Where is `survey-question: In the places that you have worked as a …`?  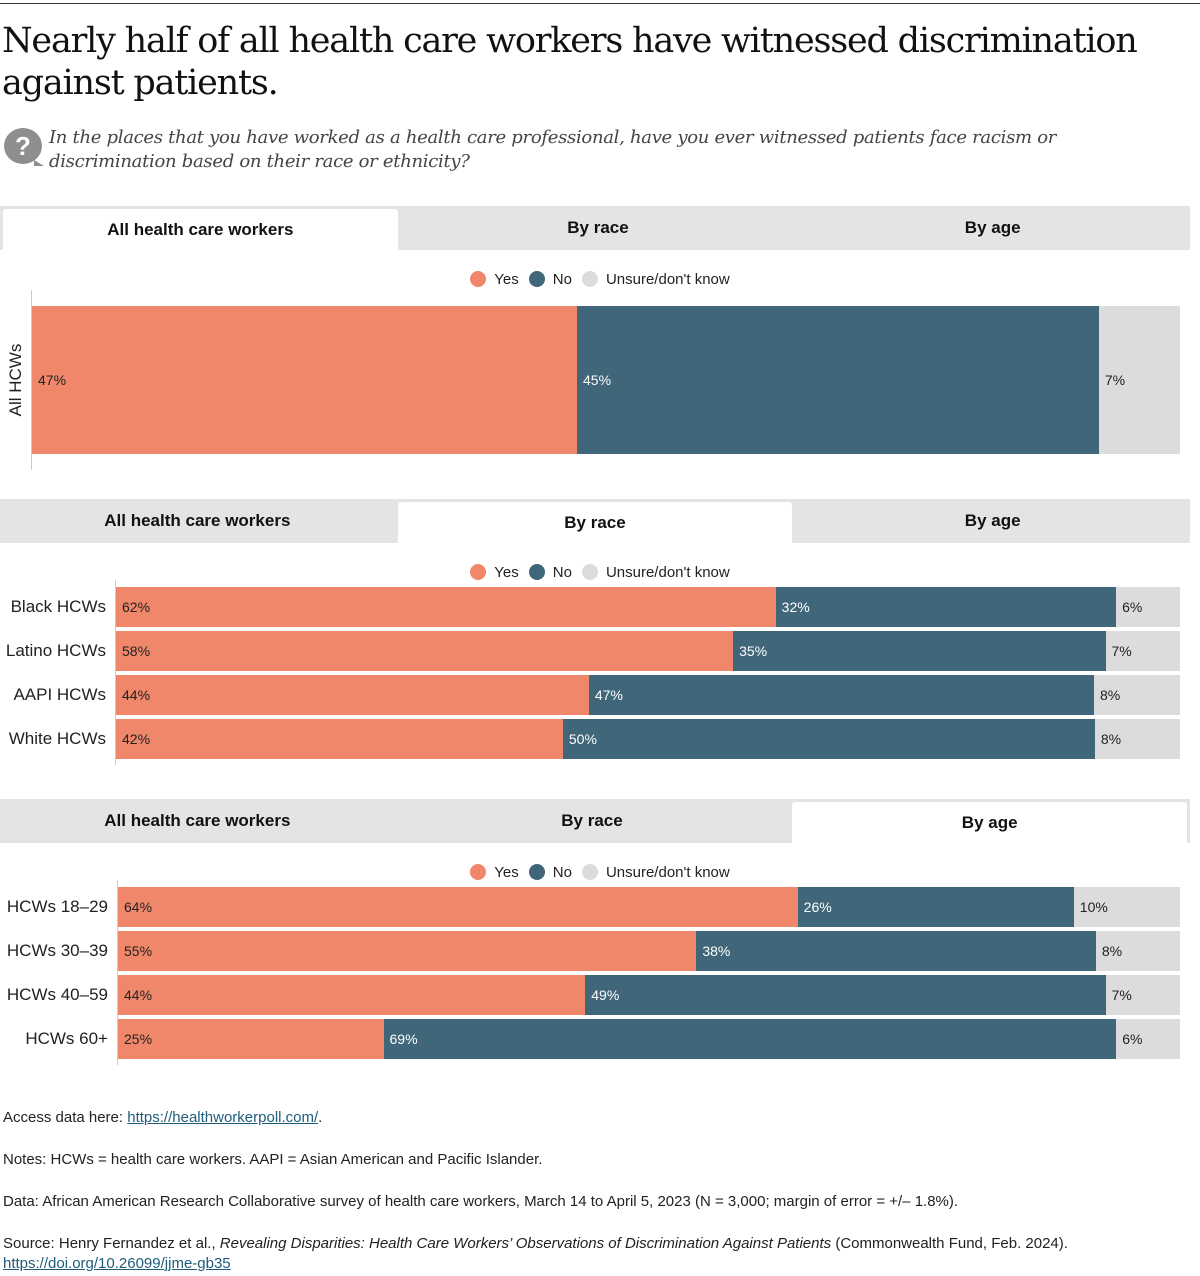
survey-question: In the places that you have worked as a … is located at coordinates (553, 149).